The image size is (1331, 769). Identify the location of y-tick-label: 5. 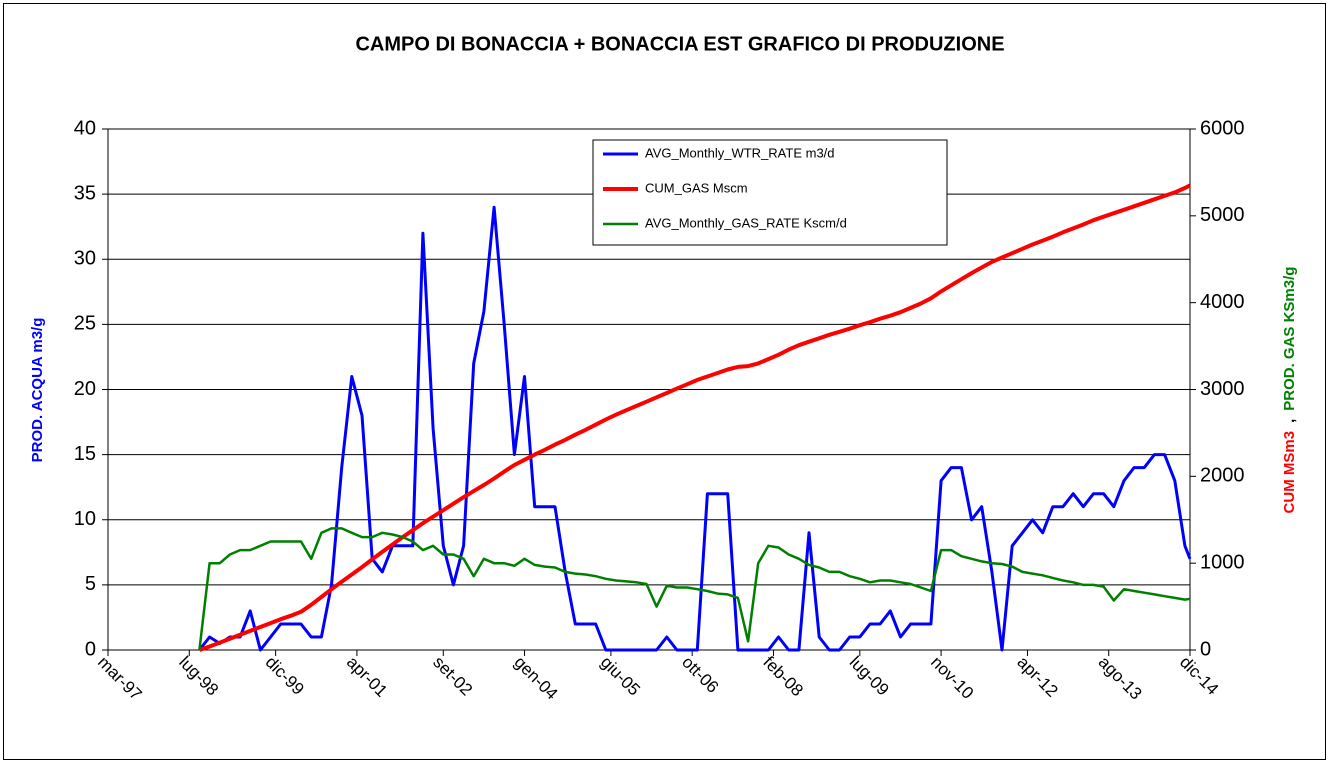
(90, 584).